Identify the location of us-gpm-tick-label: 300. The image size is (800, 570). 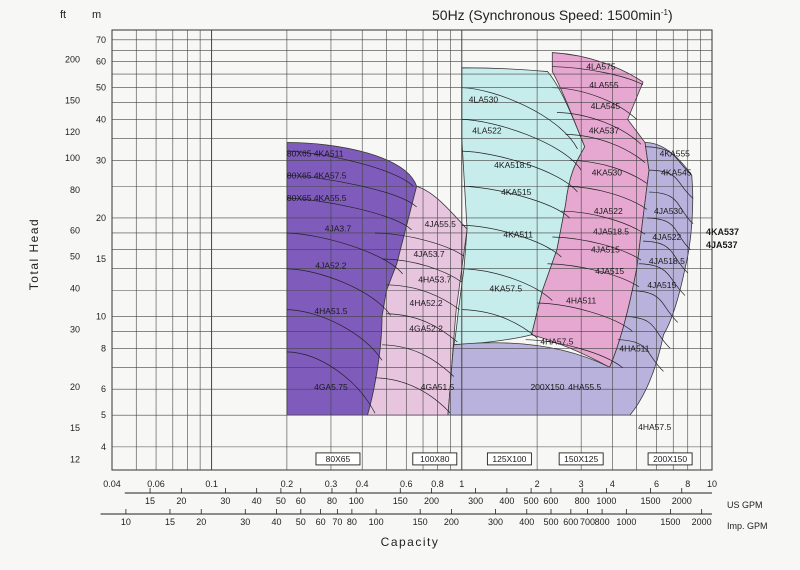
(475, 501).